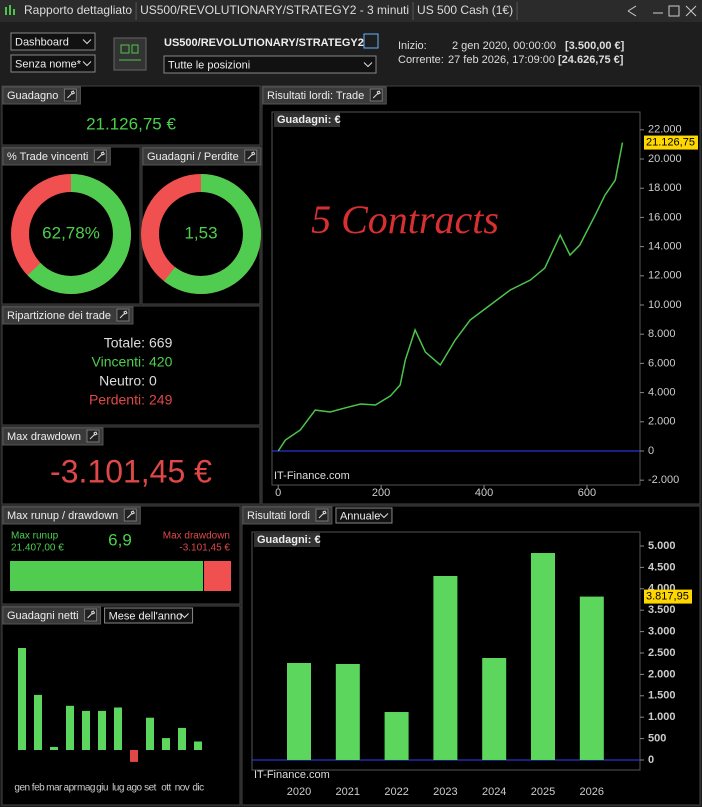 This screenshot has width=702, height=807. Describe the element at coordinates (662, 696) in the screenshot. I see `y-tick-label: 1.500` at that location.